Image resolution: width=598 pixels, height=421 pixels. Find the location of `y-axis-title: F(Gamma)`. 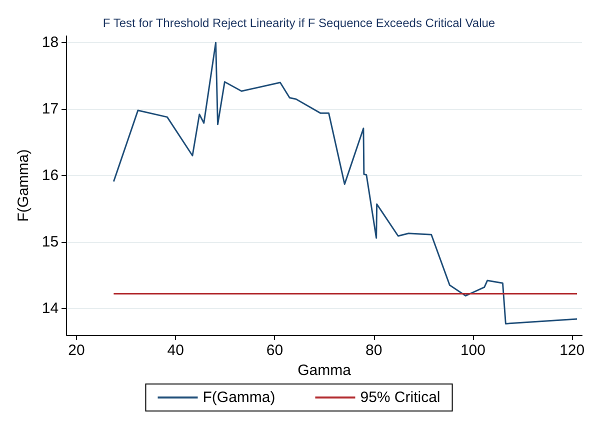

y-axis-title: F(Gamma) is located at coordinates (23, 185).